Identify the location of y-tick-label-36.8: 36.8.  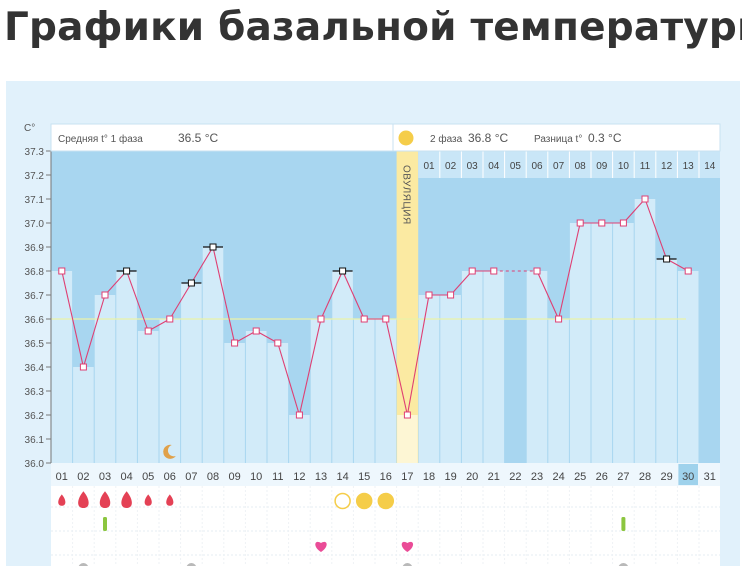
(35, 272).